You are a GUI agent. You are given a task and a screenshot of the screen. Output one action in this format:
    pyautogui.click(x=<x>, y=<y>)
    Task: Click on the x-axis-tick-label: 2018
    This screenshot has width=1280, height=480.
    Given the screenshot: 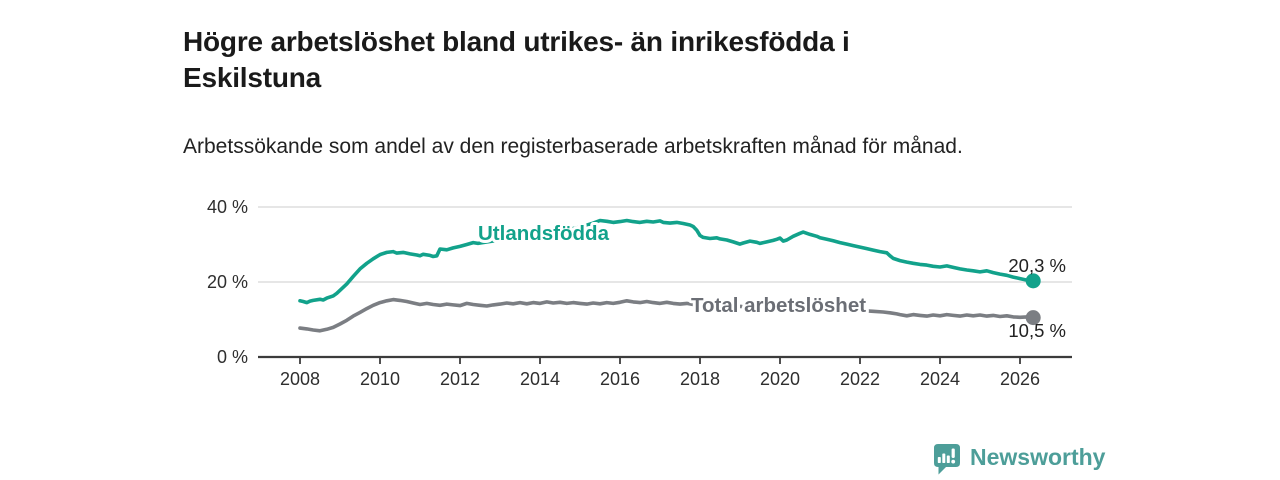 What is the action you would take?
    pyautogui.click(x=700, y=379)
    